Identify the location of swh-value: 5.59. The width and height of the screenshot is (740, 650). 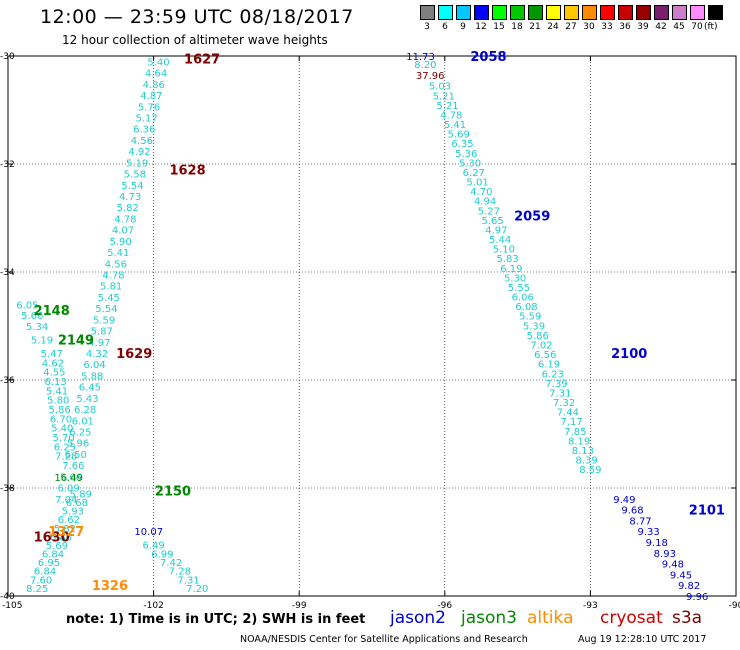
(530, 317).